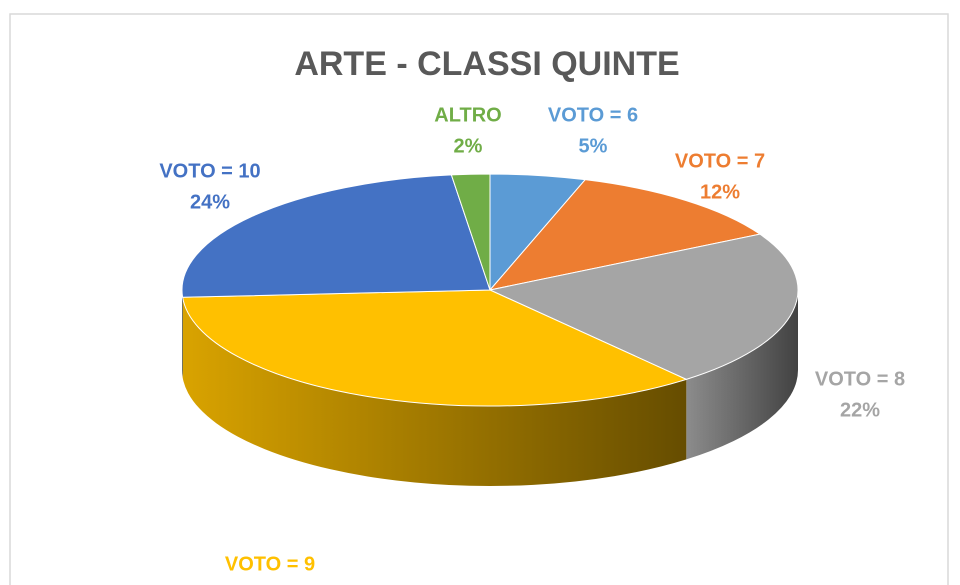  I want to click on data-label-category: VOTO = 9, so click(270, 564).